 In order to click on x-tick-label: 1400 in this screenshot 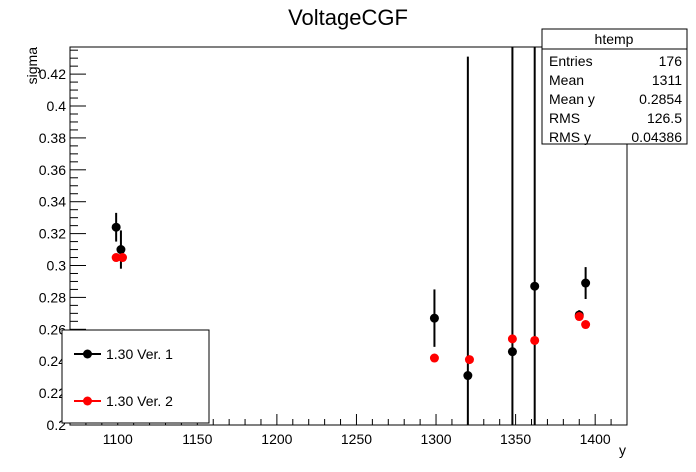, I will do `click(595, 439)`.